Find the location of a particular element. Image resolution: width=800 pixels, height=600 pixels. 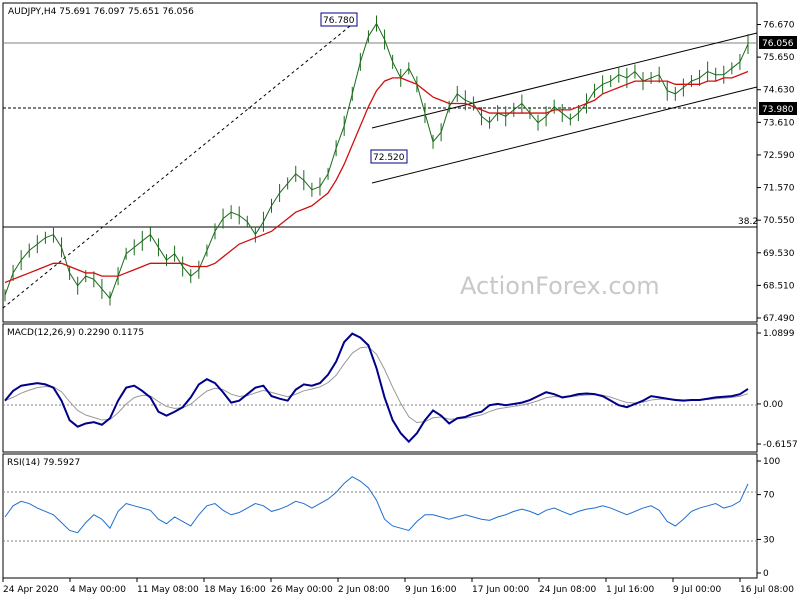

fib-38-2-label: 38.2 is located at coordinates (748, 222).